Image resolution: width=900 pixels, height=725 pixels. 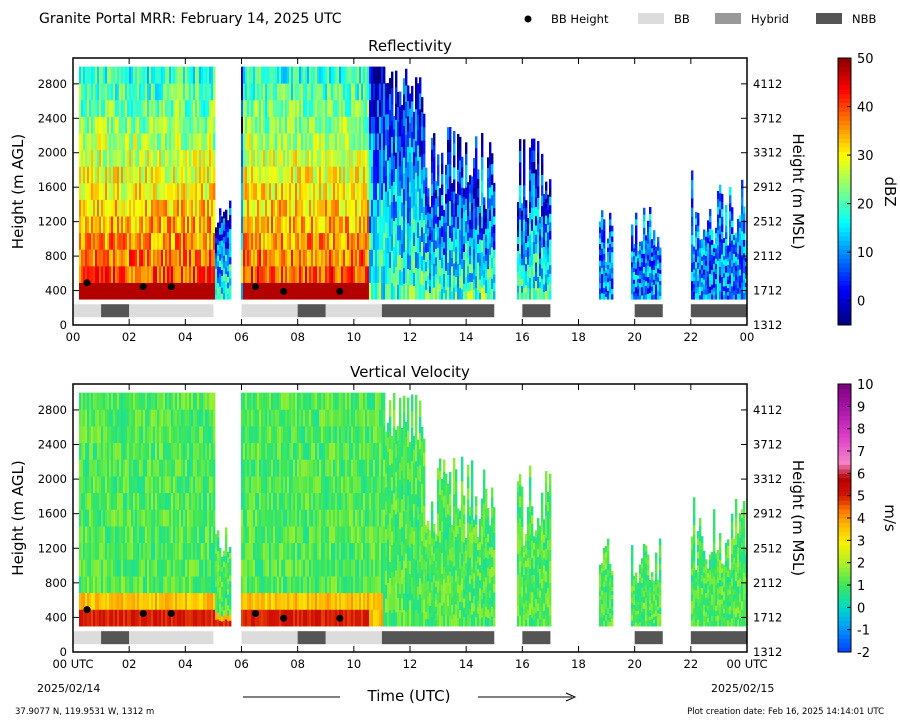 What do you see at coordinates (171, 287) in the screenshot?
I see `bb-height-point` at bounding box center [171, 287].